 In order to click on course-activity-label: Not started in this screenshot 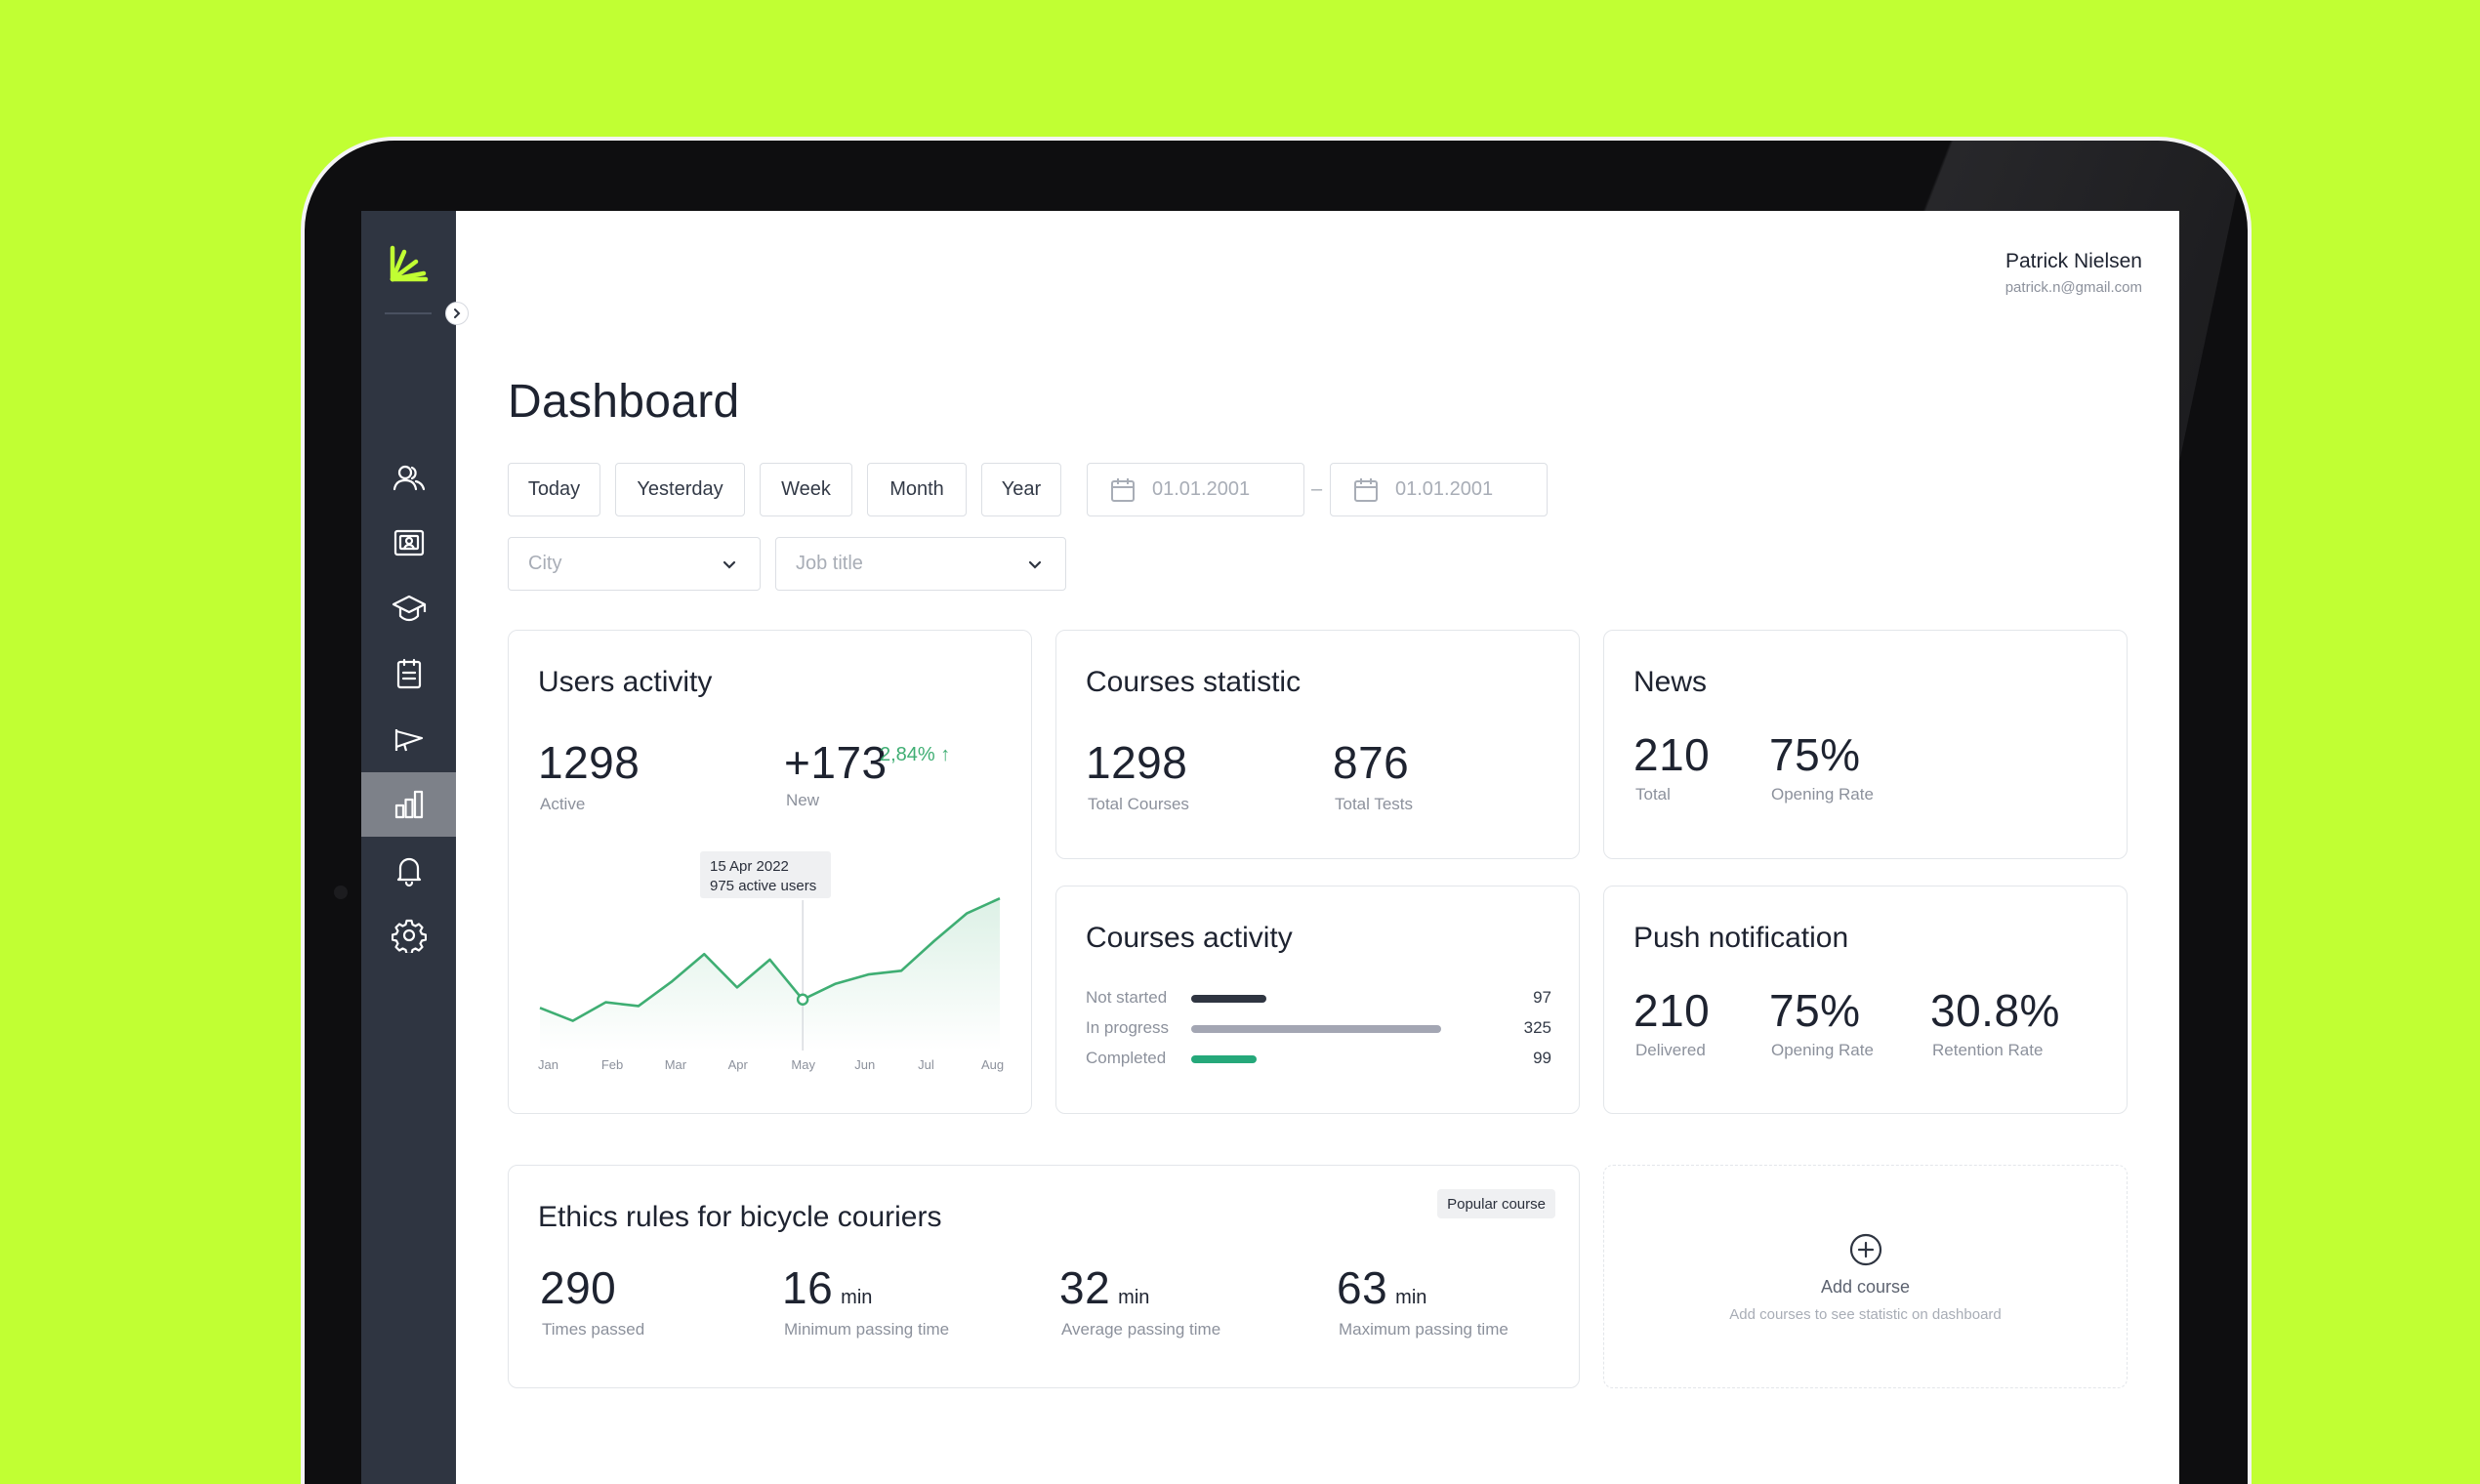, I will do `click(1127, 998)`.